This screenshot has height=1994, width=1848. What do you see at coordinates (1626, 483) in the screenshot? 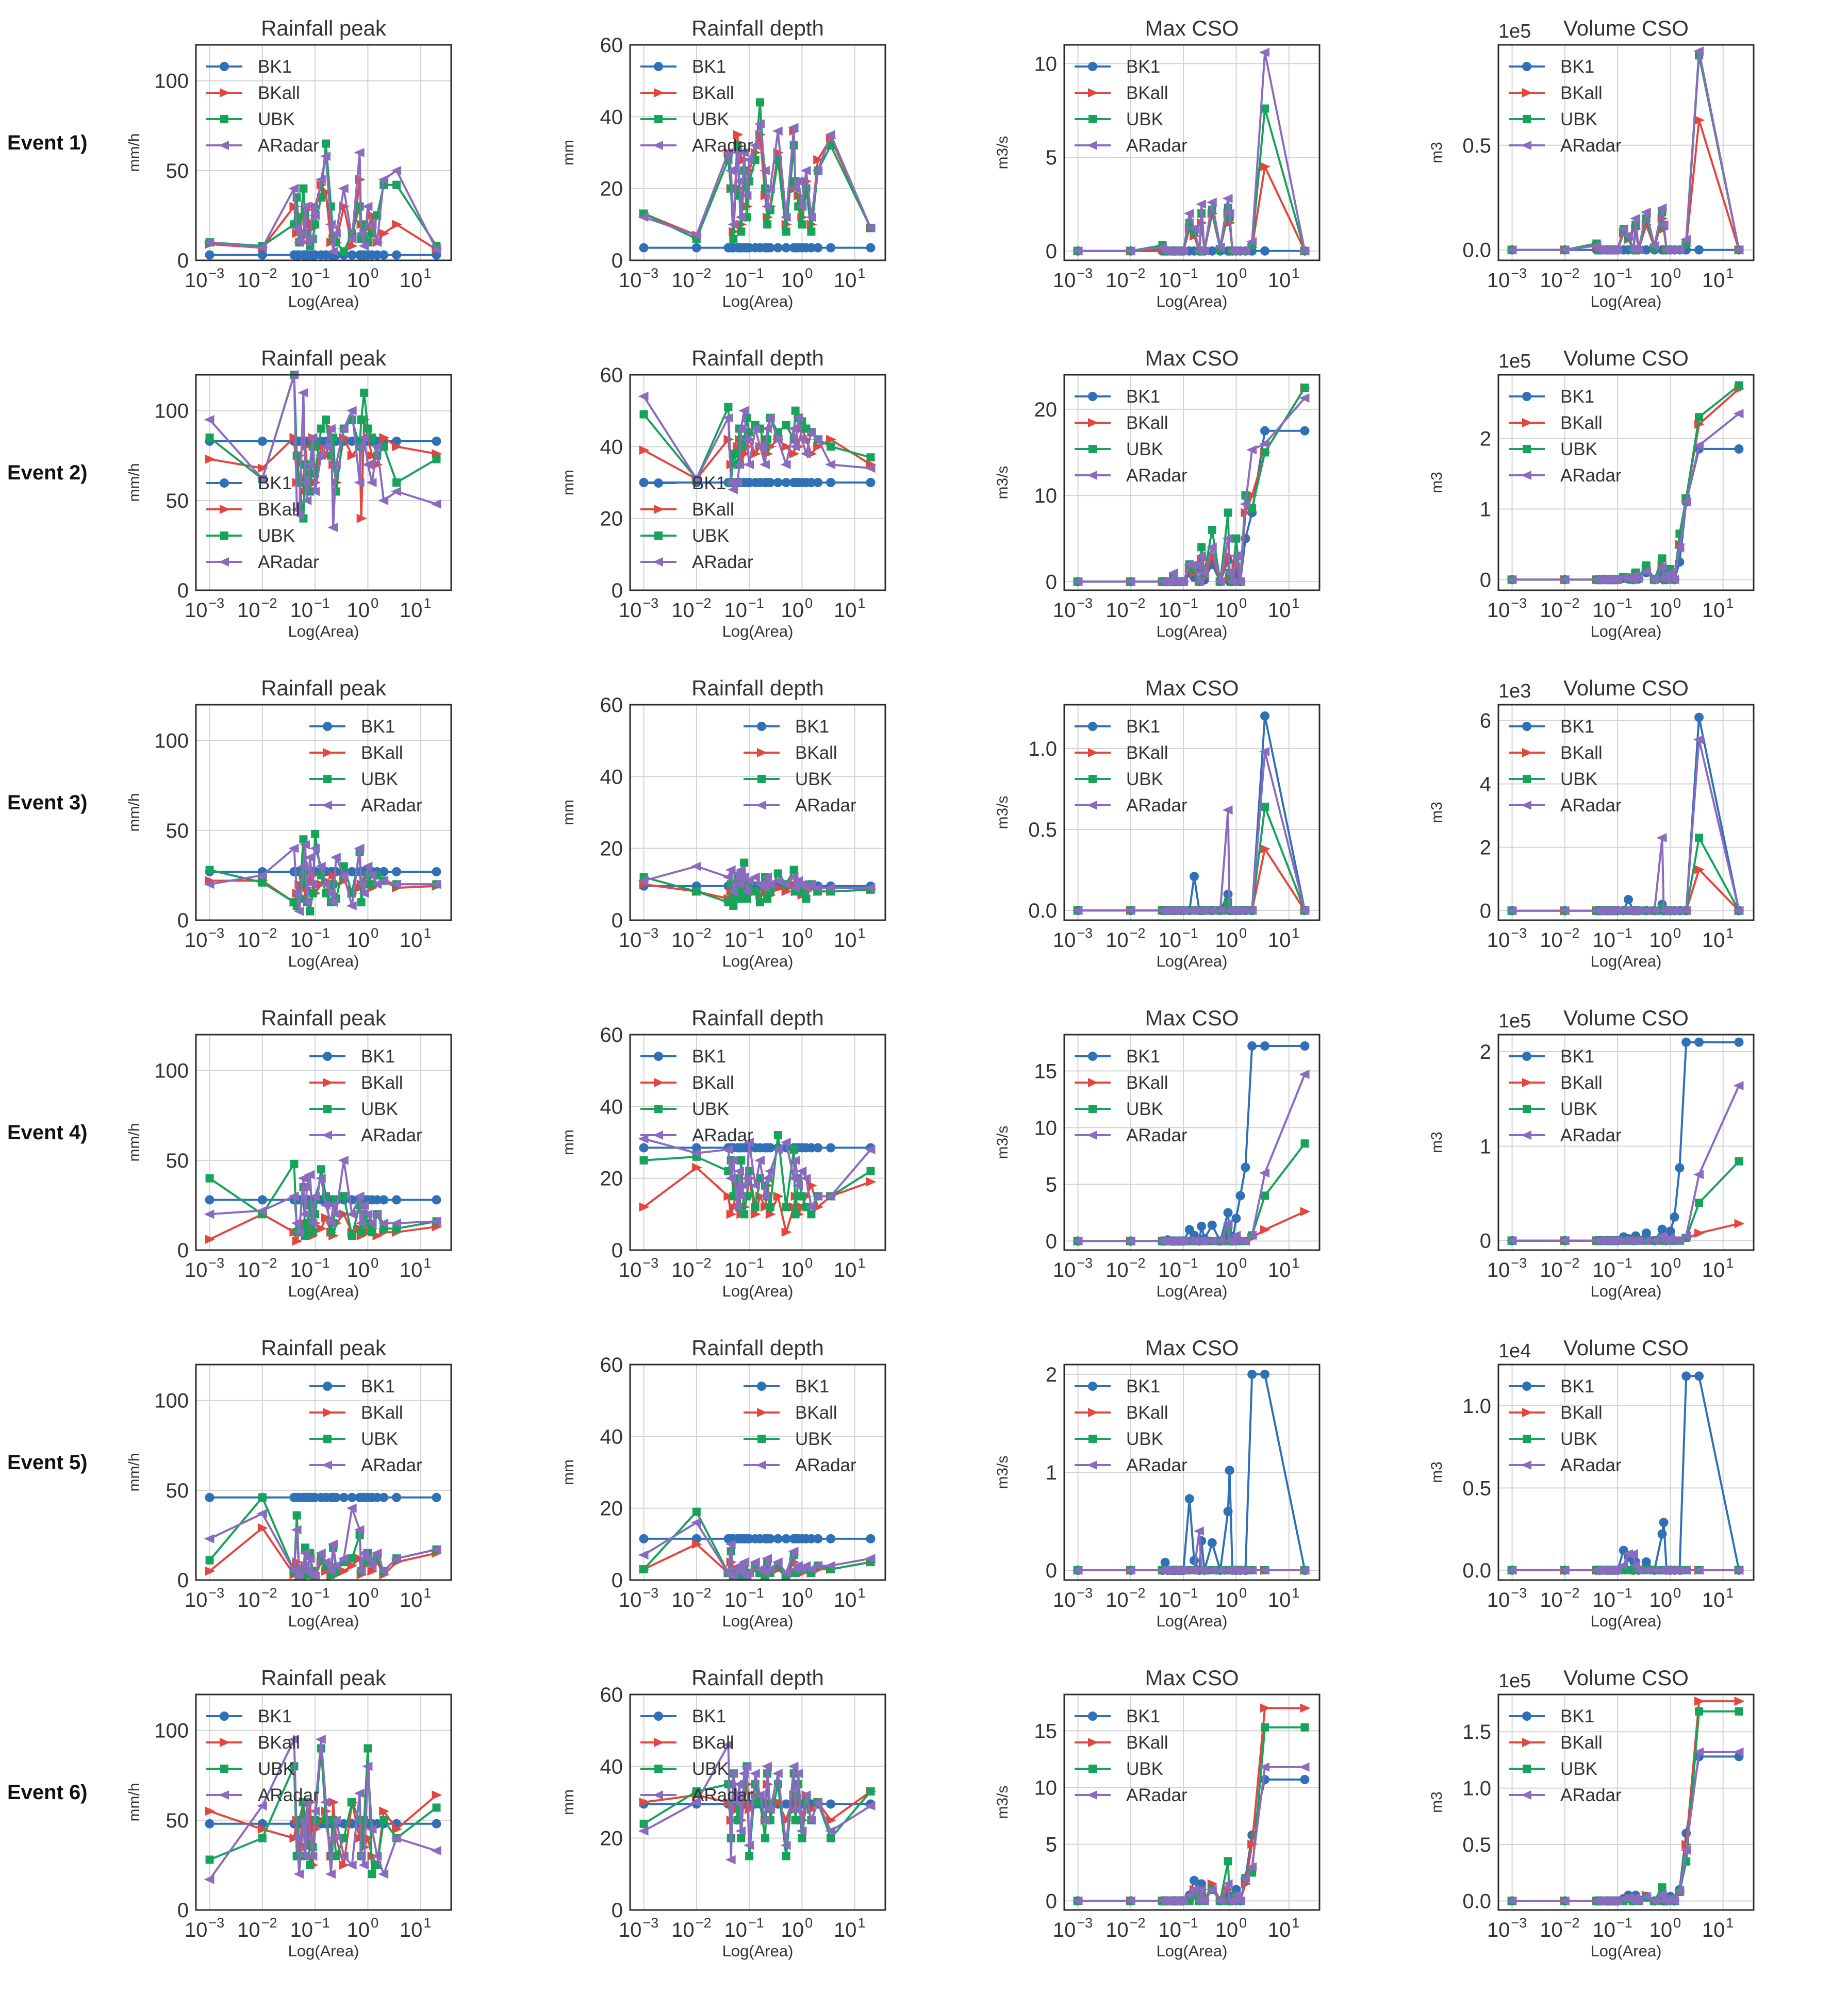
I see `series-line-ubk` at bounding box center [1626, 483].